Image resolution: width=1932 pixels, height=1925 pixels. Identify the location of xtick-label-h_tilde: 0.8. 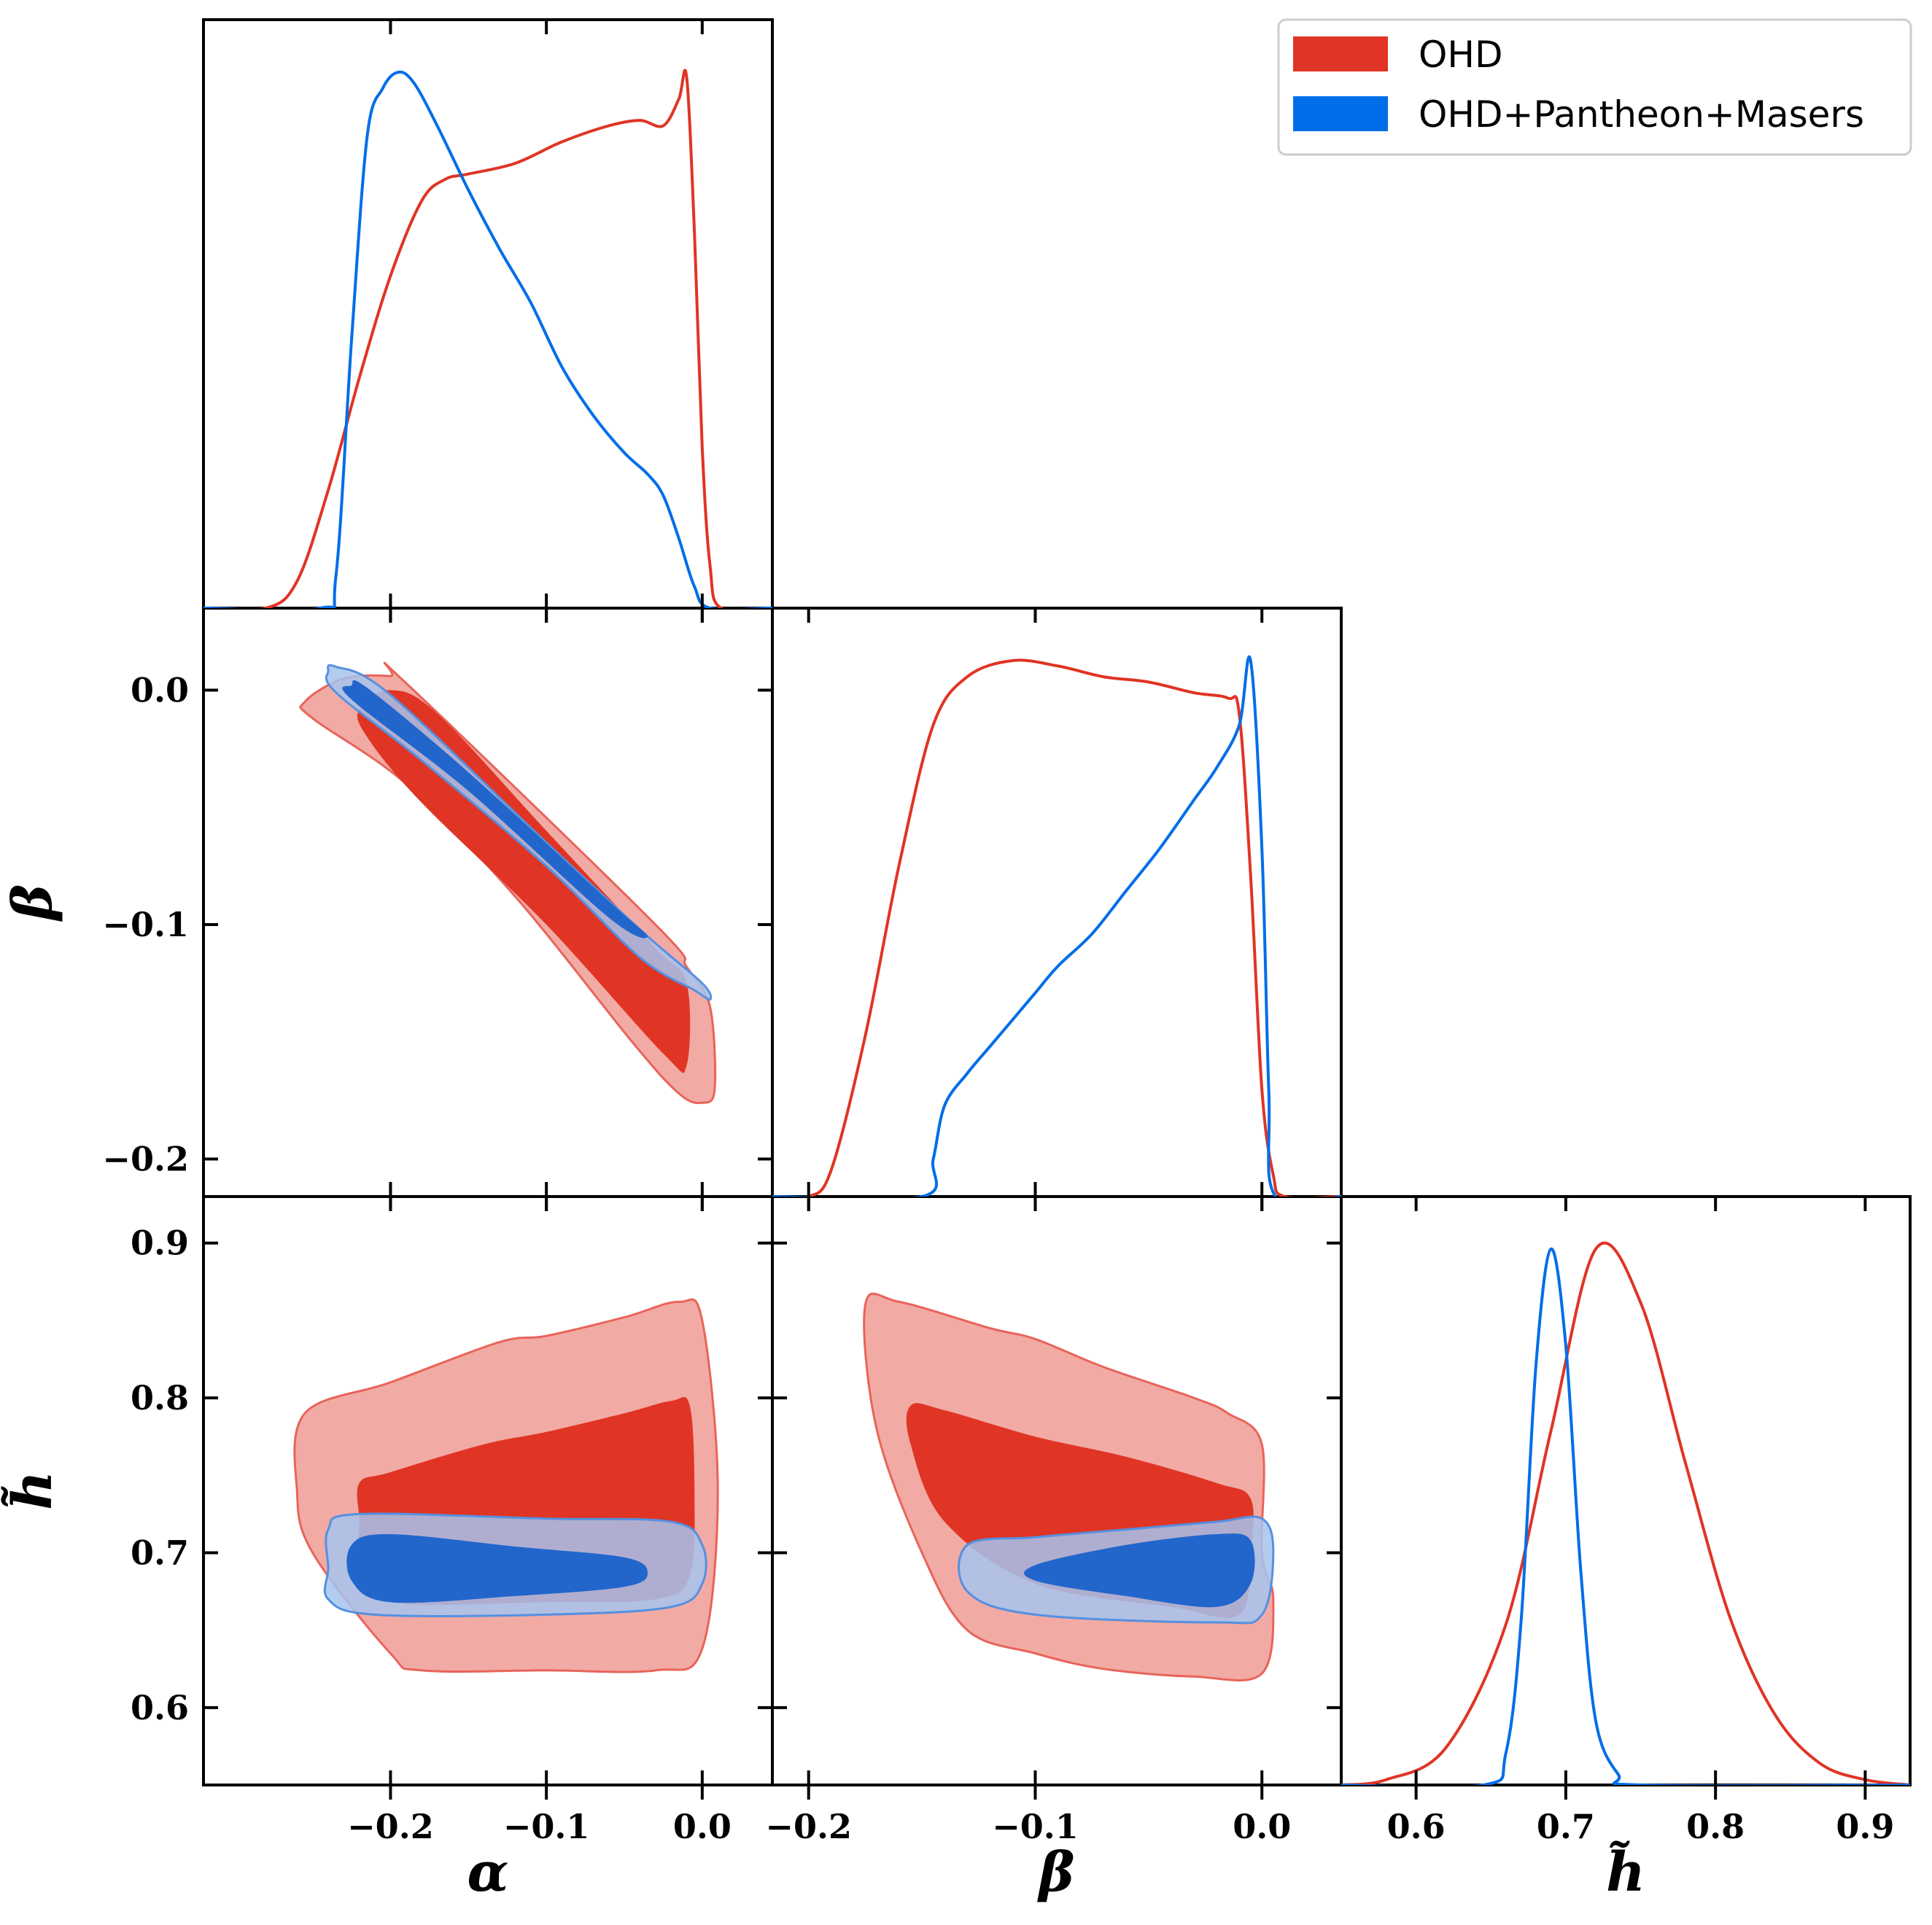
(1715, 1826).